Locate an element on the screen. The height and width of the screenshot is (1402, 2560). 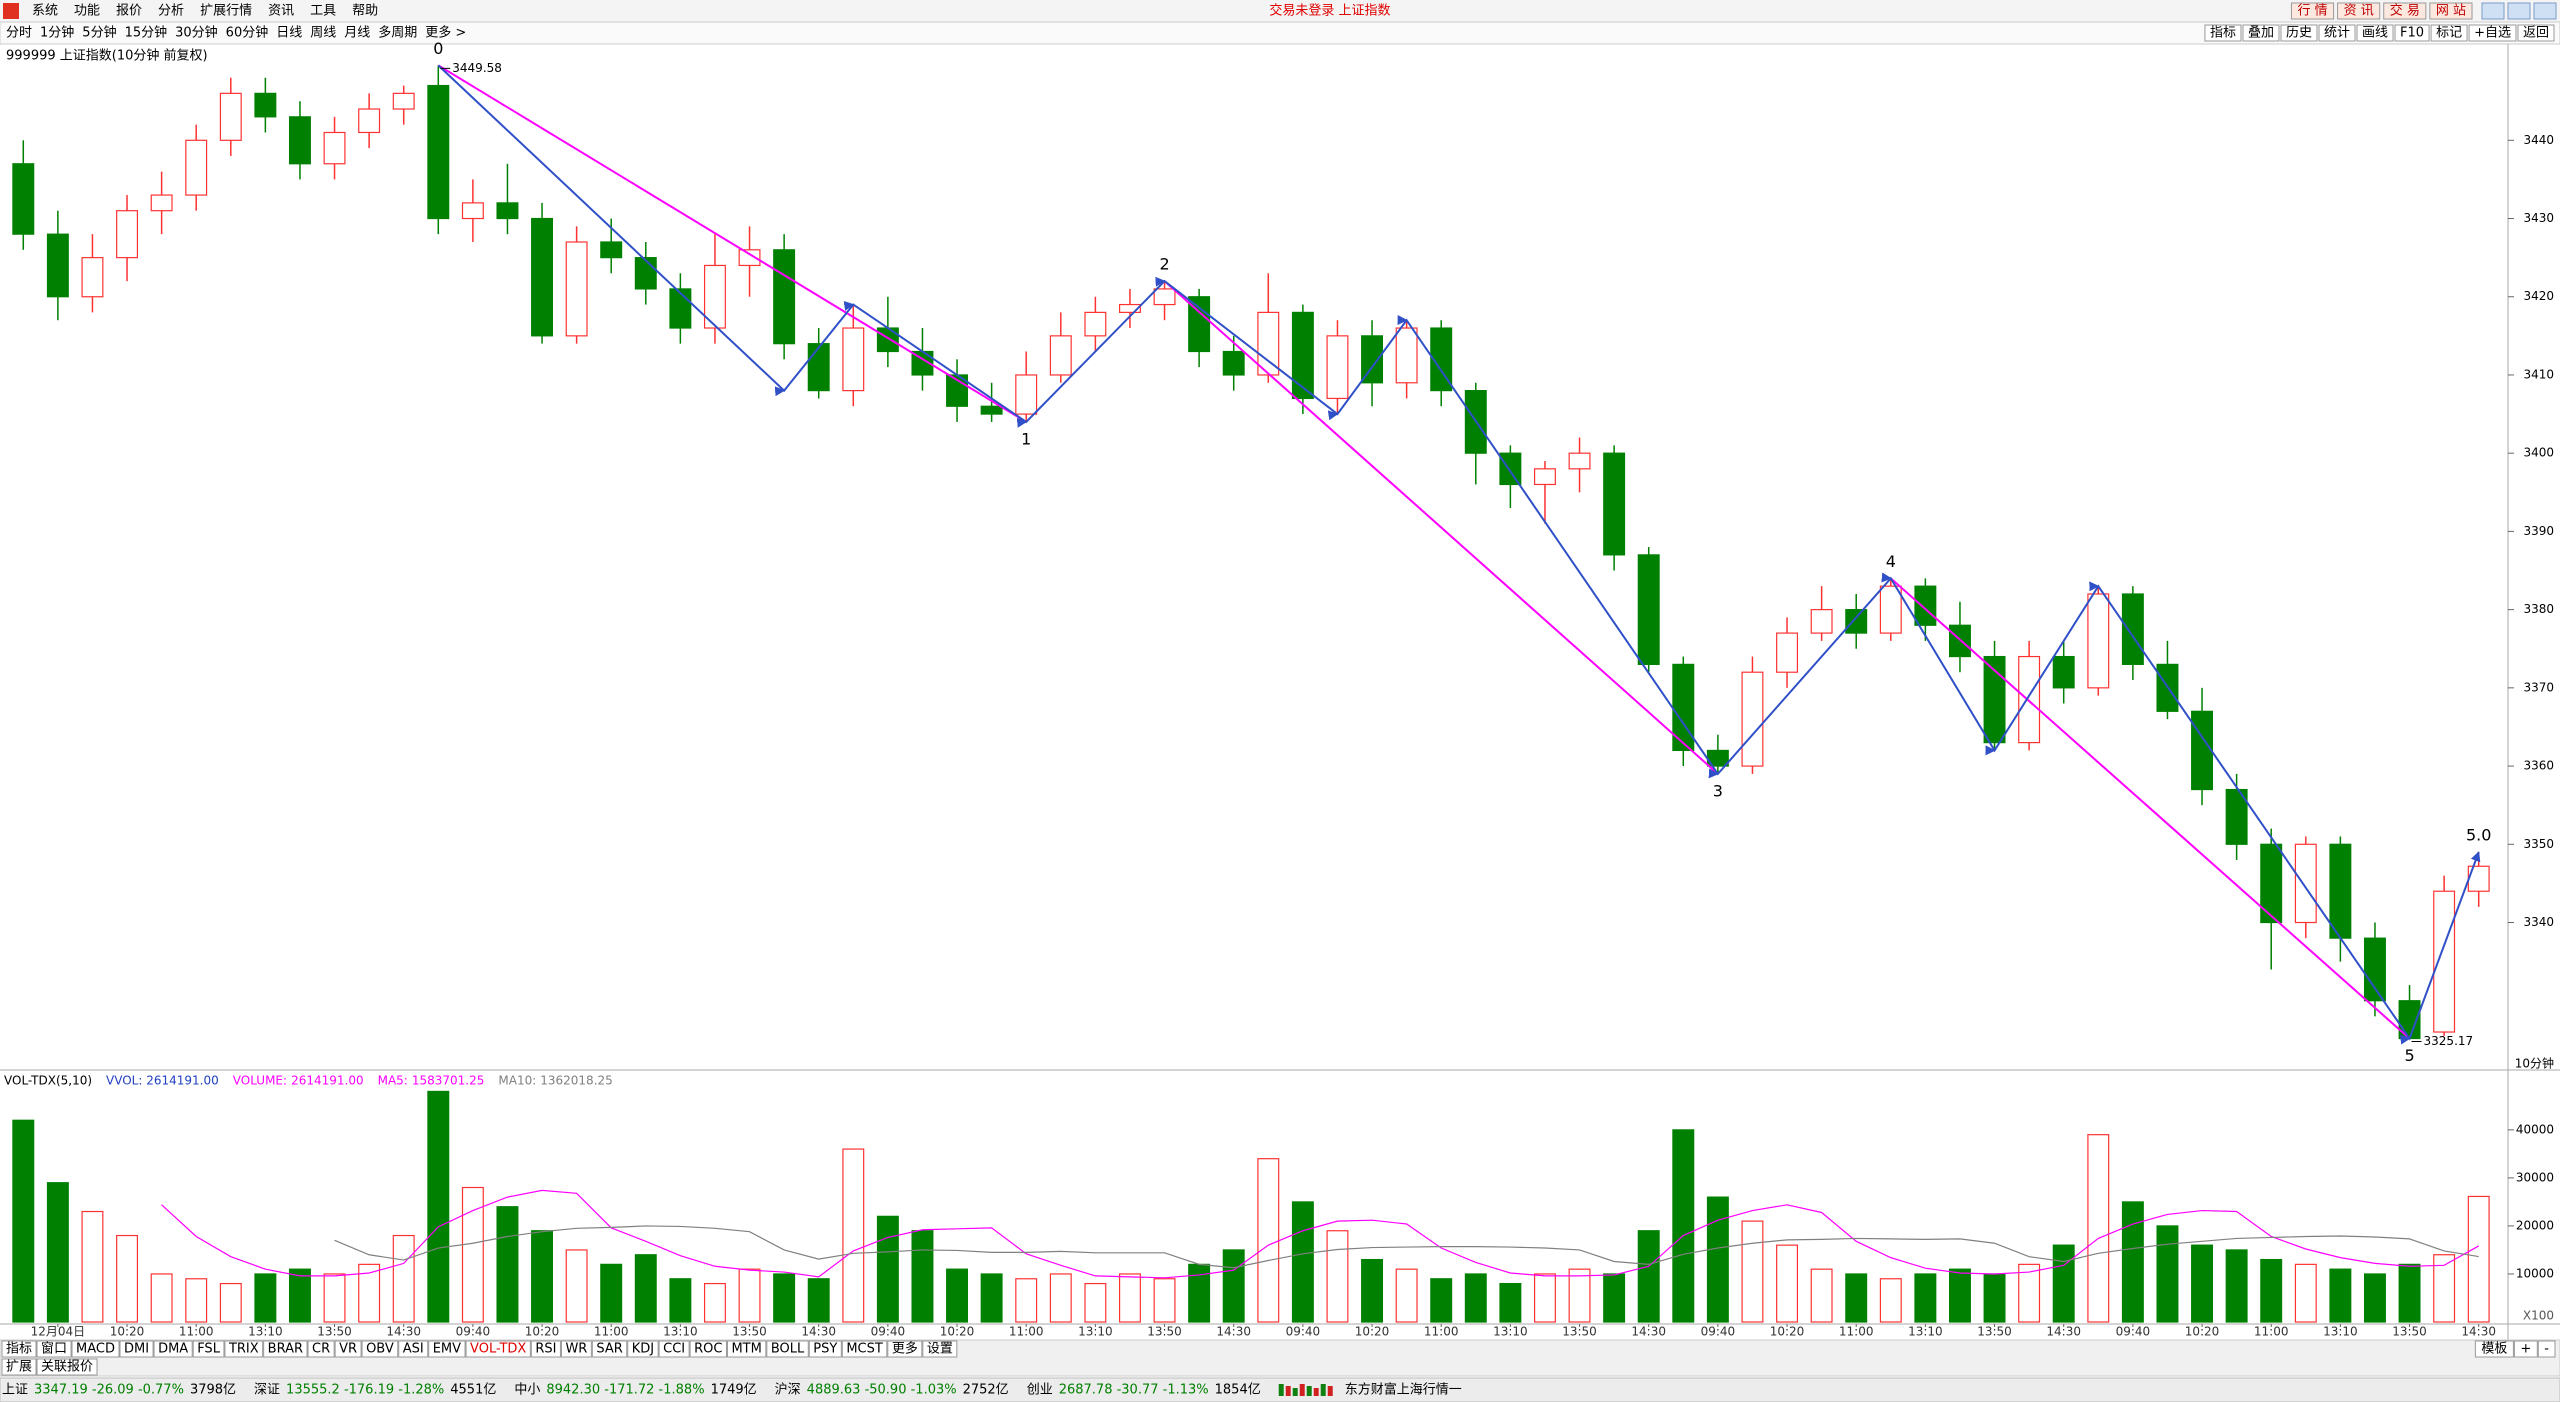
indicator-tab: ROC is located at coordinates (708, 1349).